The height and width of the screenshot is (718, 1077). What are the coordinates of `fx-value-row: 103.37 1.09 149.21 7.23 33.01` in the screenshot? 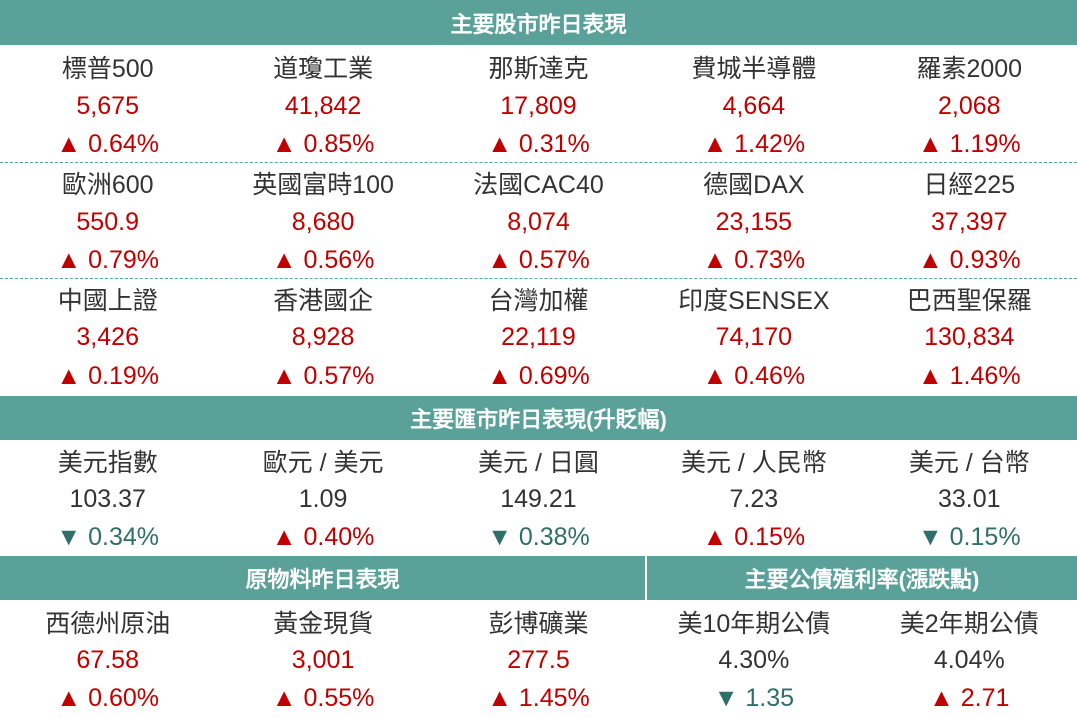 It's located at (538, 499).